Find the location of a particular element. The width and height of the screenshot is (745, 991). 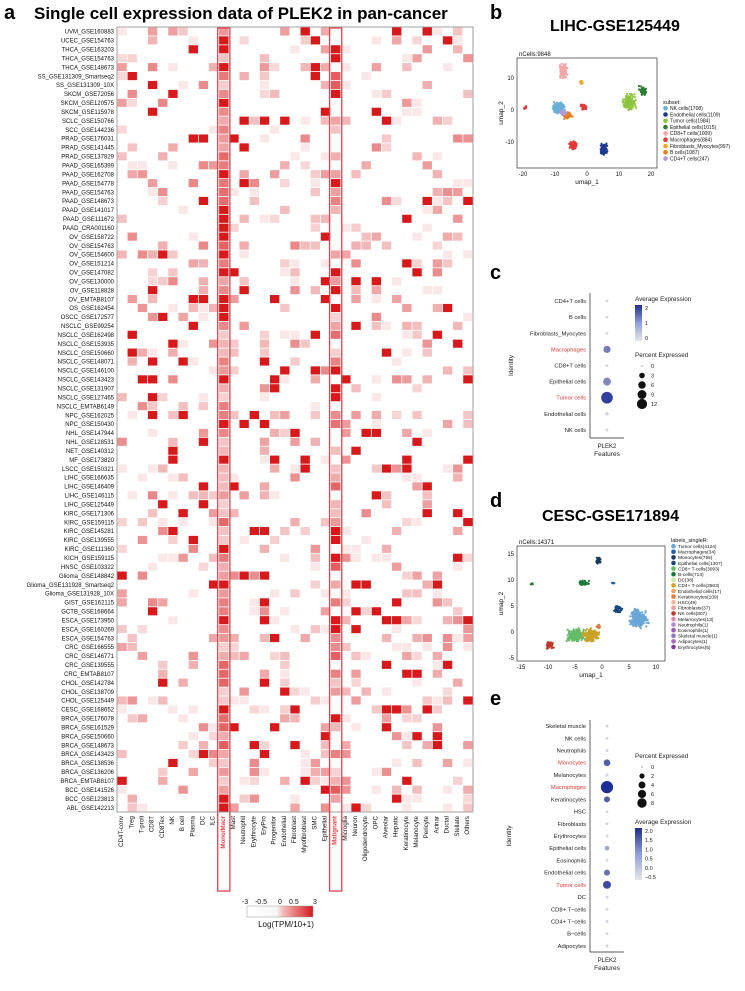

heatmap-row-label: CRC_GSE139555 is located at coordinates (90, 666).